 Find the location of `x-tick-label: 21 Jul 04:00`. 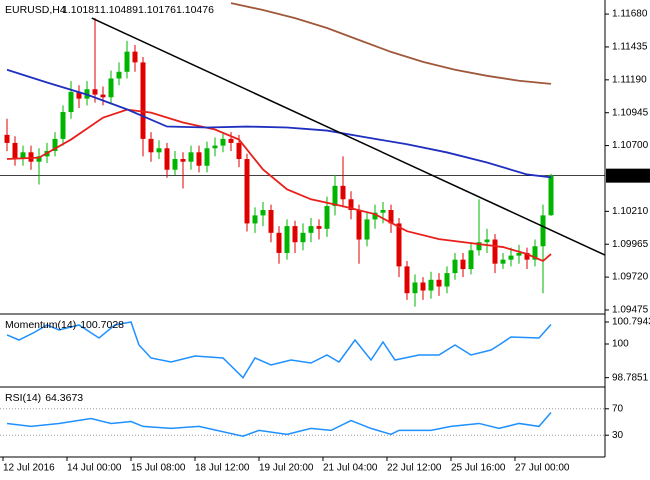

x-tick-label: 21 Jul 04:00 is located at coordinates (350, 468).